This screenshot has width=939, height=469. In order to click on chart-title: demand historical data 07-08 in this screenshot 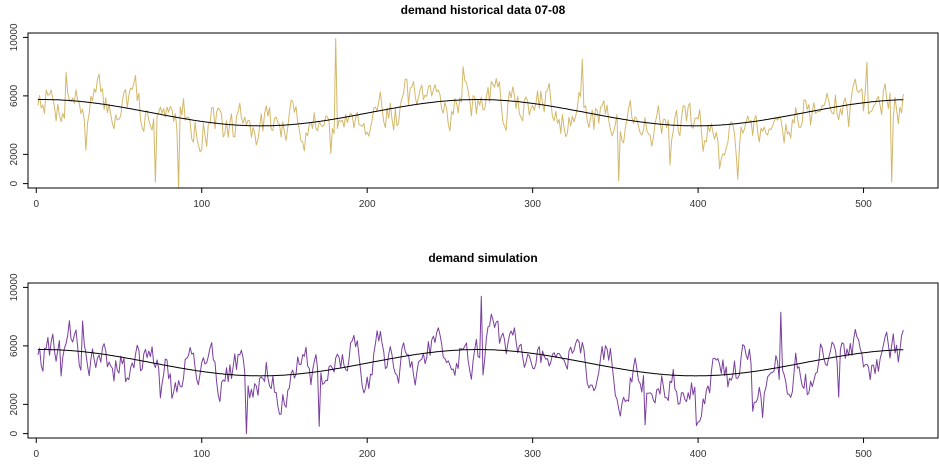, I will do `click(483, 10)`.